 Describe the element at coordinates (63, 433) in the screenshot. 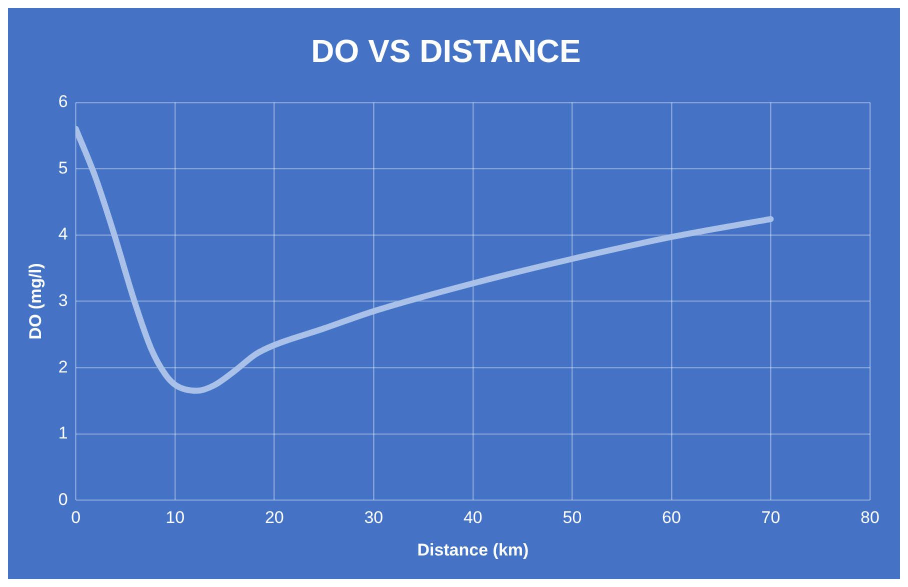

I see `y-tick-label: 1` at that location.